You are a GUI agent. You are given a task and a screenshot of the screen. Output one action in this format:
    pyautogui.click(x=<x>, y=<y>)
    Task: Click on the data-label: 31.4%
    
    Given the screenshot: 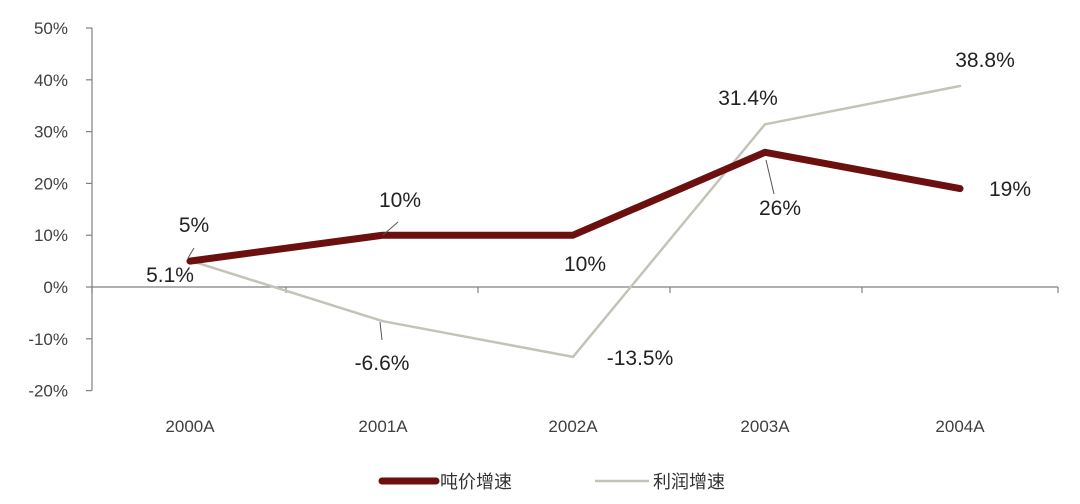 What is the action you would take?
    pyautogui.click(x=748, y=98)
    